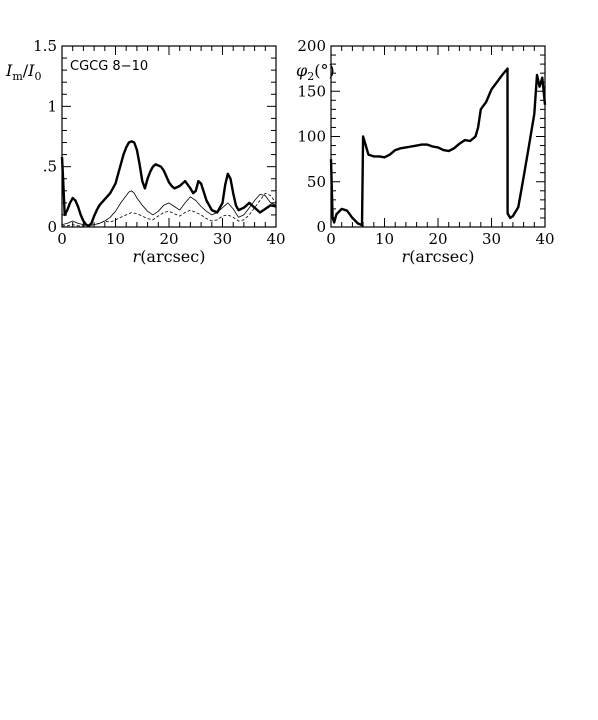  What do you see at coordinates (50, 167) in the screenshot?
I see `y-tick-label: .5` at bounding box center [50, 167].